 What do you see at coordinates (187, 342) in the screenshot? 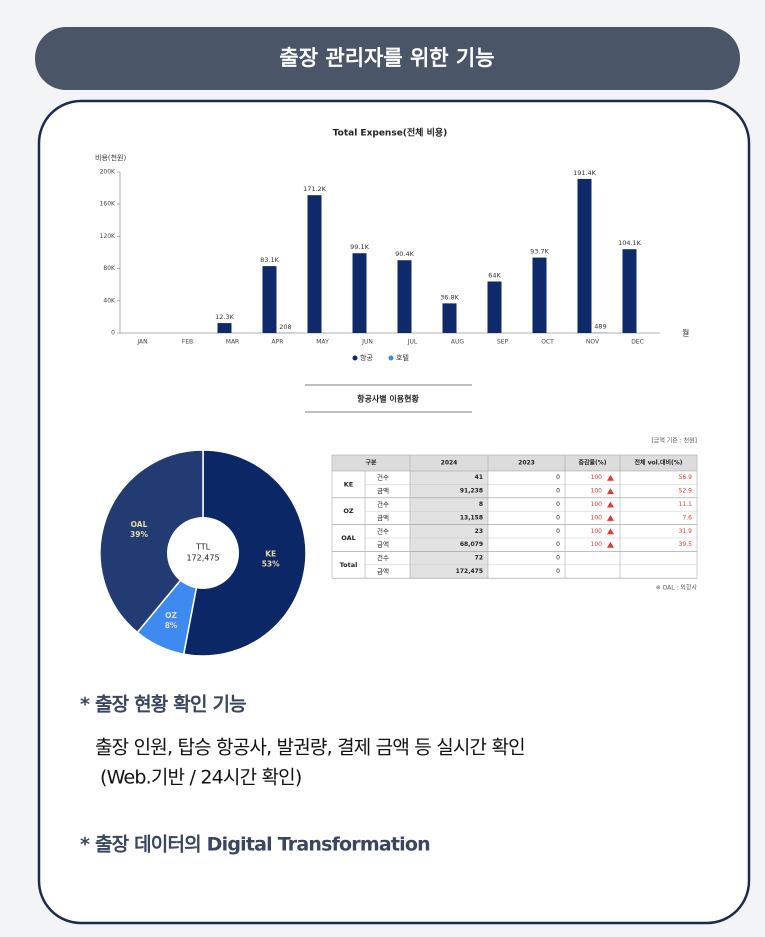
I see `x-tick-label: FEB` at bounding box center [187, 342].